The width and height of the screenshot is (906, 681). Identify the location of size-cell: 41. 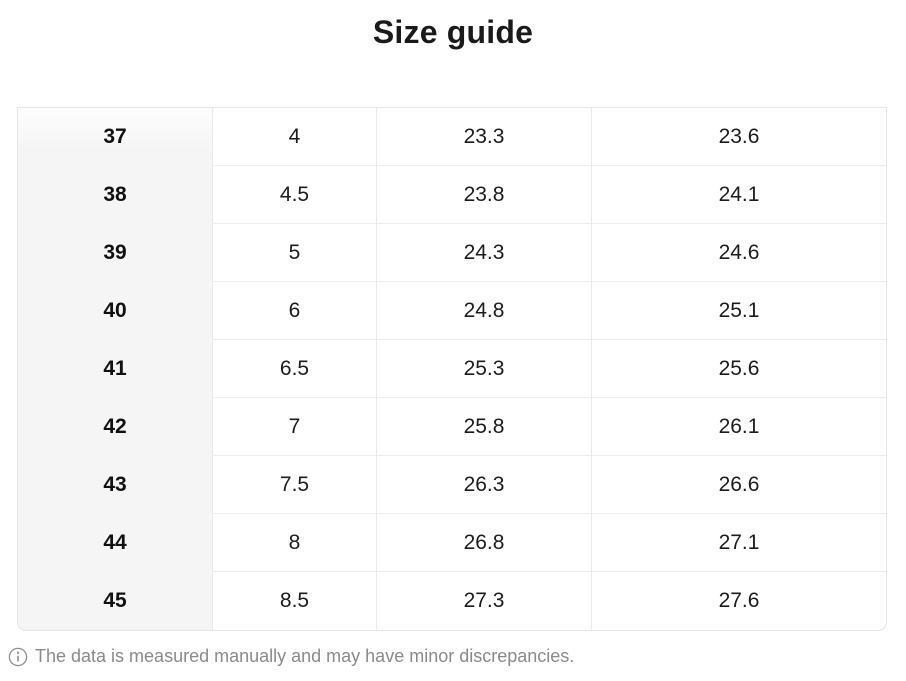
(115, 368).